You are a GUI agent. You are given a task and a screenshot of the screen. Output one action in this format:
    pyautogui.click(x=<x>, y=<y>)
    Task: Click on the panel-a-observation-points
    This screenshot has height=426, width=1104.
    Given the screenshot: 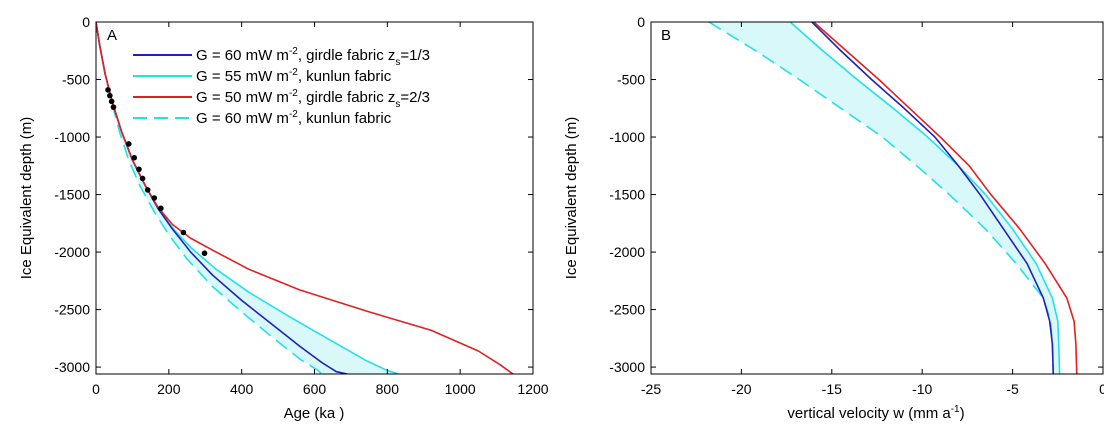 What is the action you would take?
    pyautogui.click(x=156, y=172)
    